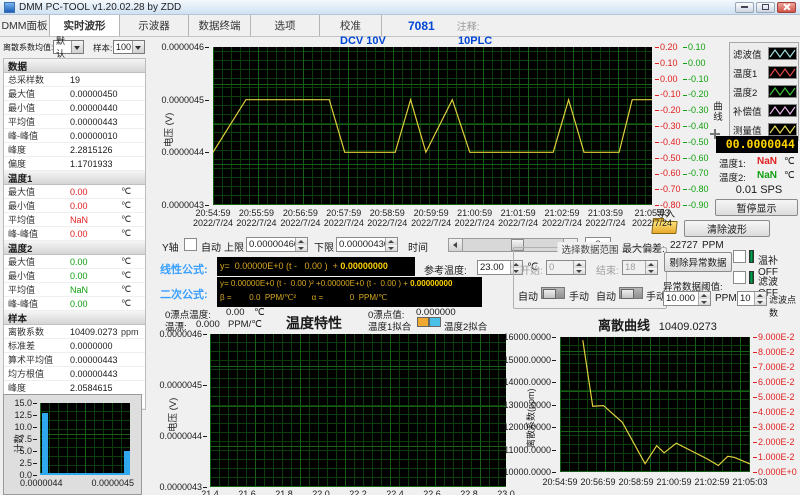  What do you see at coordinates (744, 7) in the screenshot?
I see `minimize-button` at bounding box center [744, 7].